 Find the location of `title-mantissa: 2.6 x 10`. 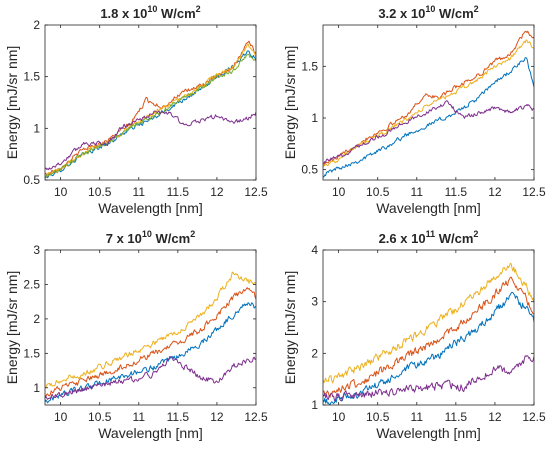

title-mantissa: 2.6 x 10 is located at coordinates (402, 238).